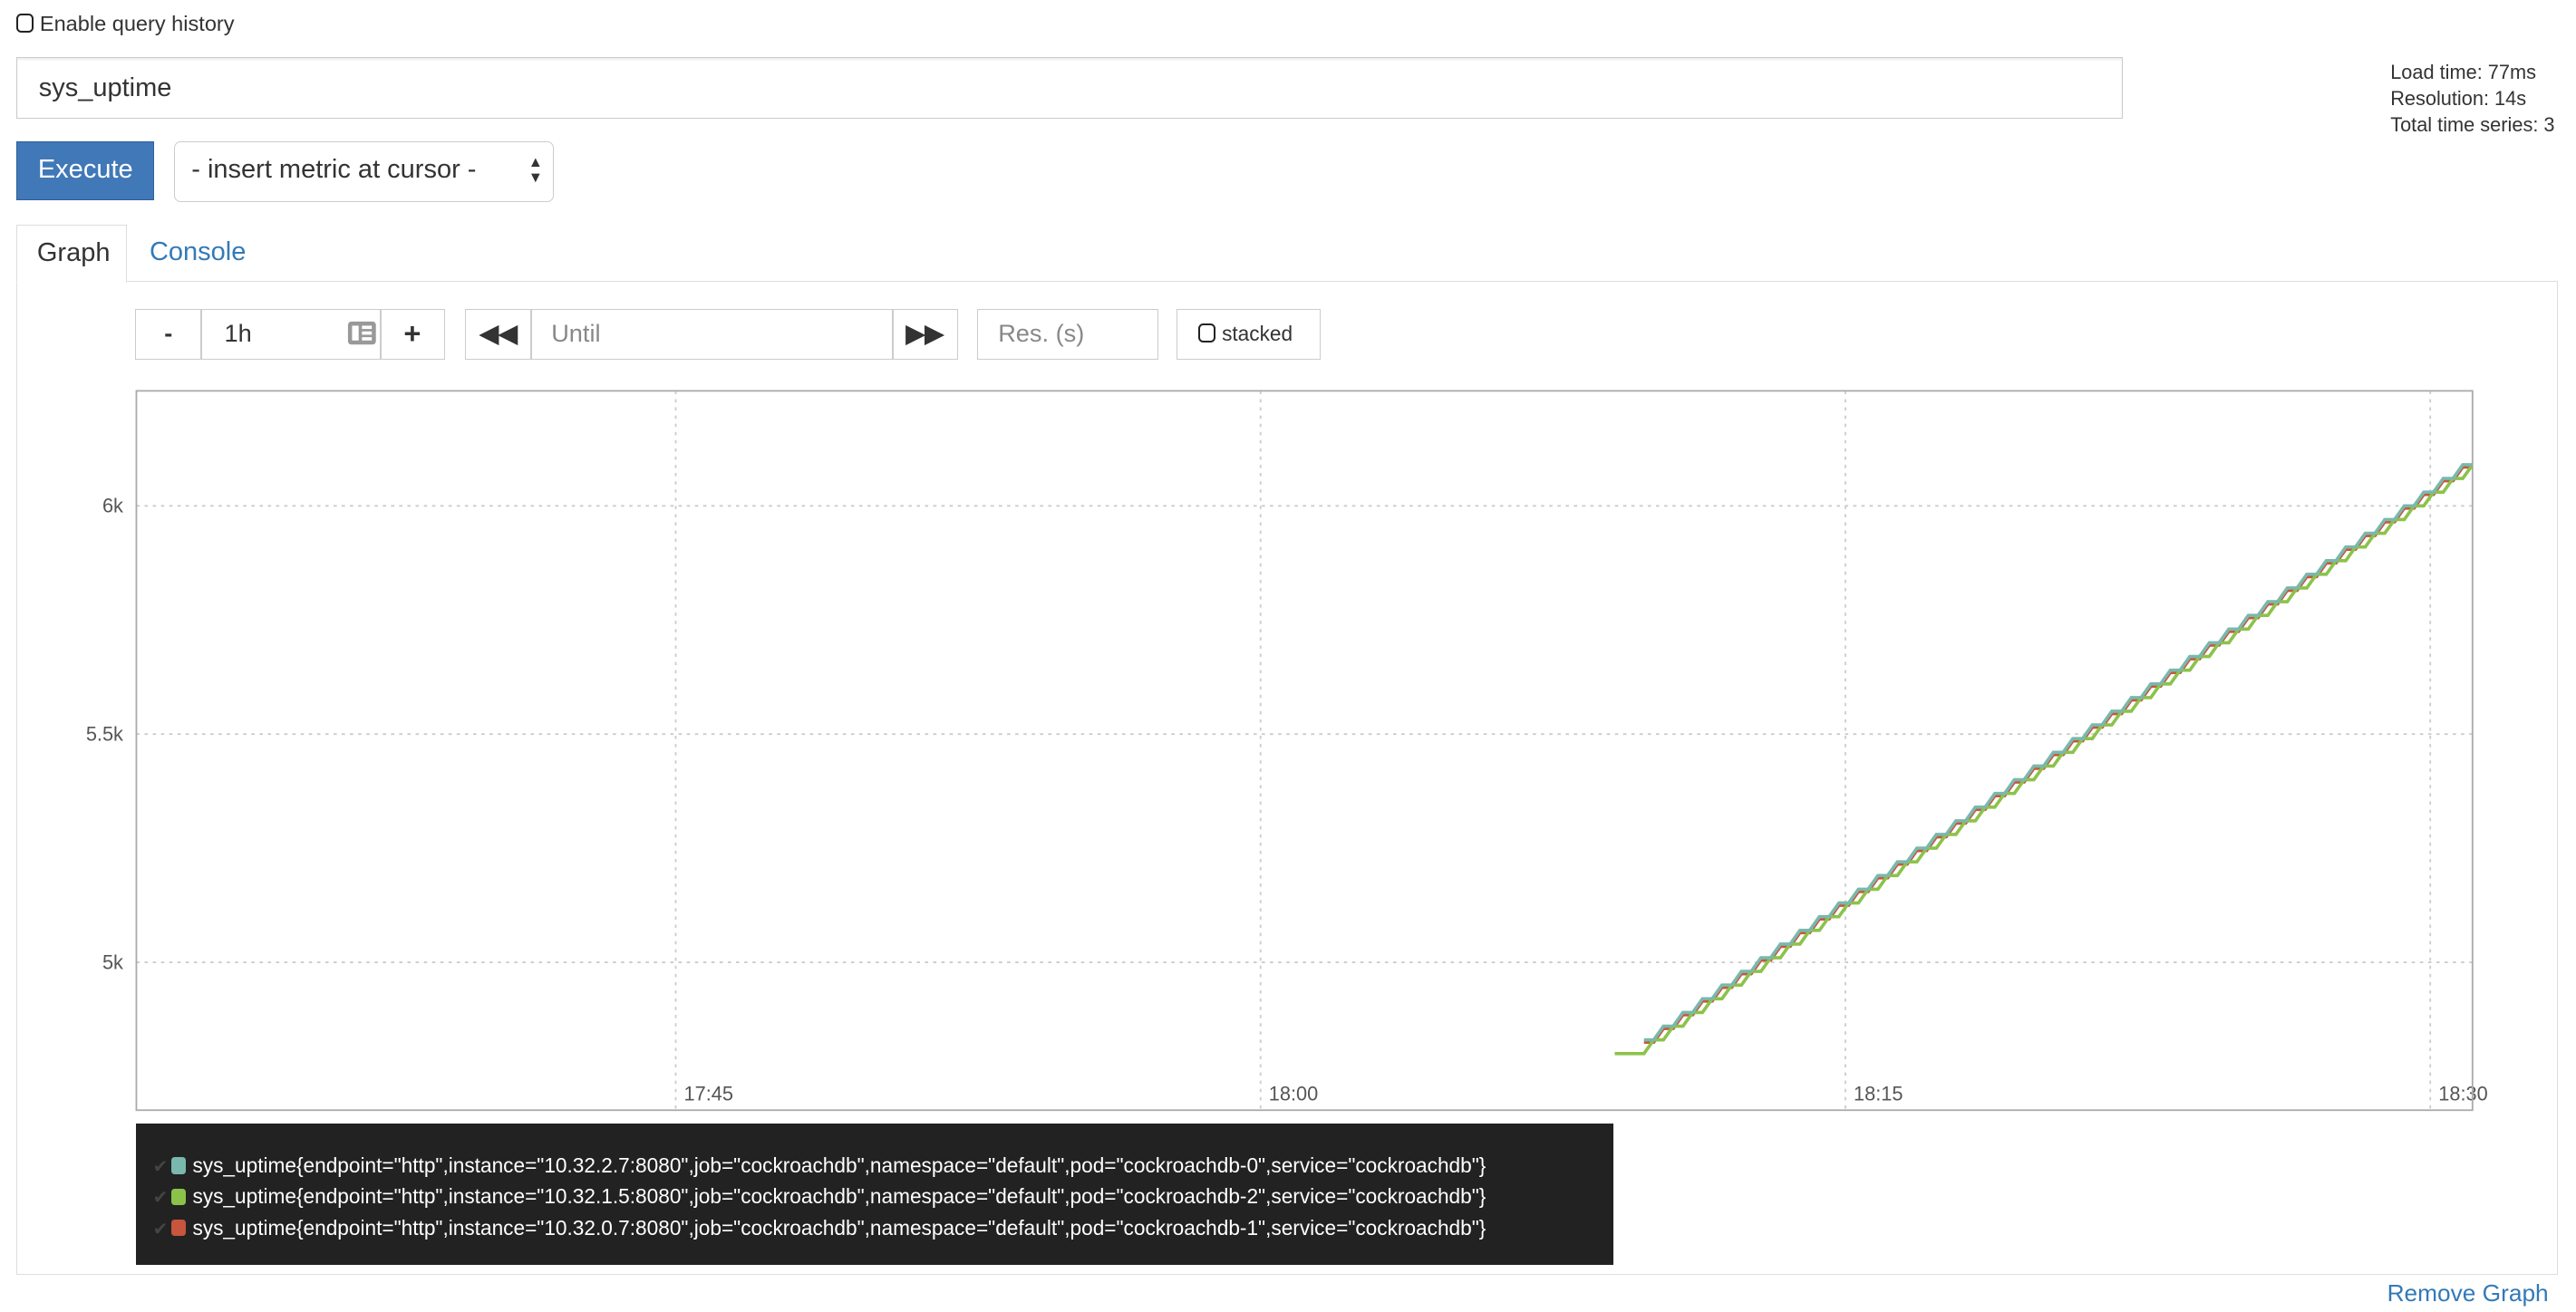 This screenshot has width=2576, height=1312. What do you see at coordinates (198, 252) in the screenshot?
I see `tab-console: Console` at bounding box center [198, 252].